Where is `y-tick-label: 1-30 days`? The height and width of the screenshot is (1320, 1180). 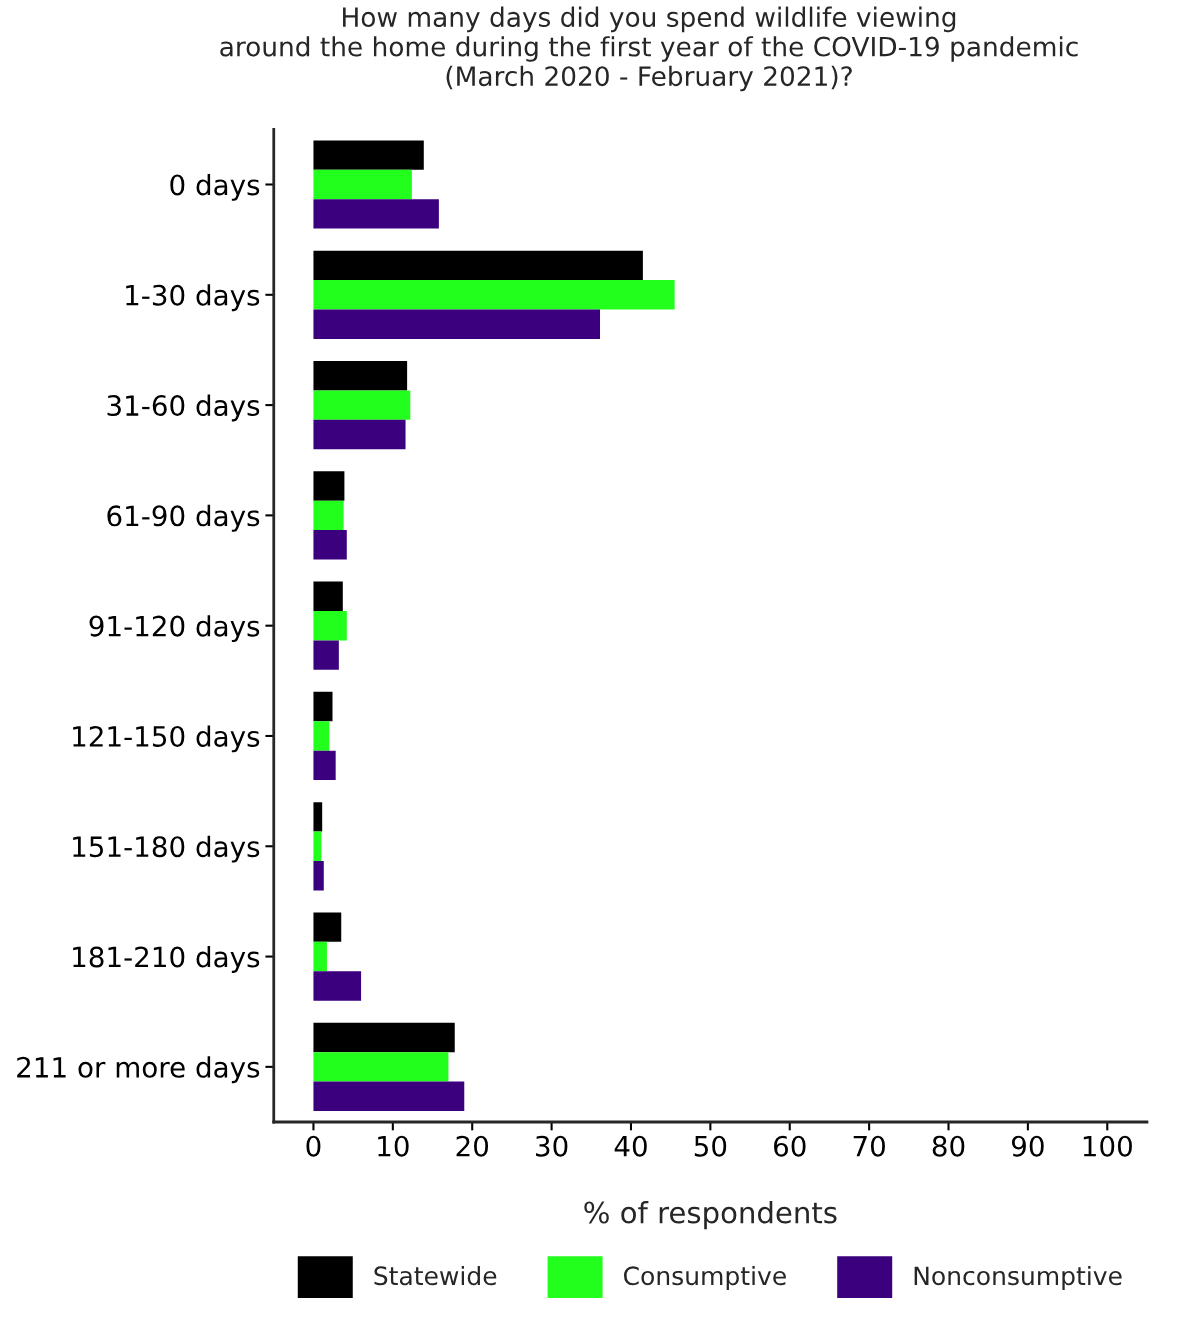 y-tick-label: 1-30 days is located at coordinates (193, 298).